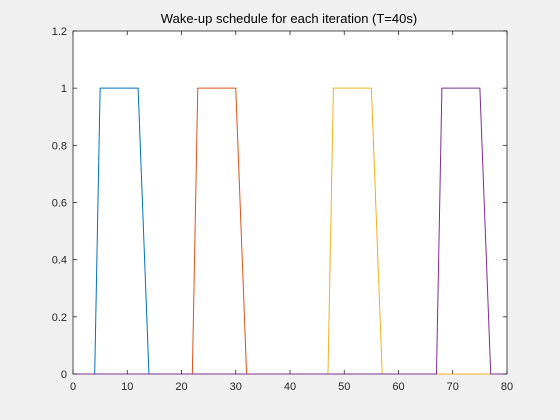  I want to click on x-tick-label-1: 10, so click(127, 387).